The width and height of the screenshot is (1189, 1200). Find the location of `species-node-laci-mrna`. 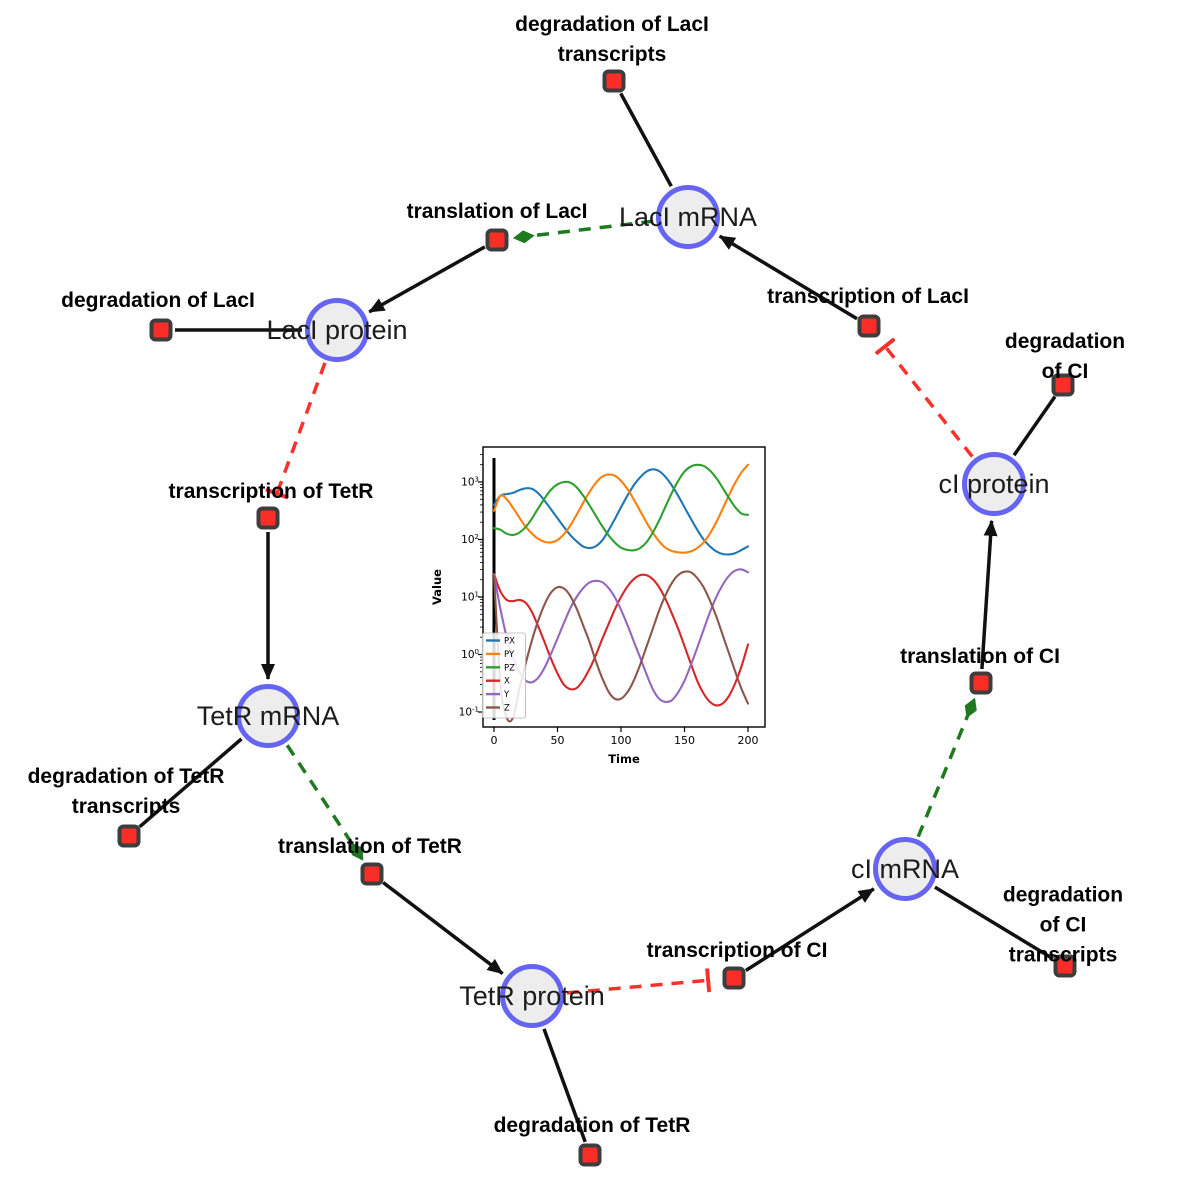

species-node-laci-mrna is located at coordinates (688, 217).